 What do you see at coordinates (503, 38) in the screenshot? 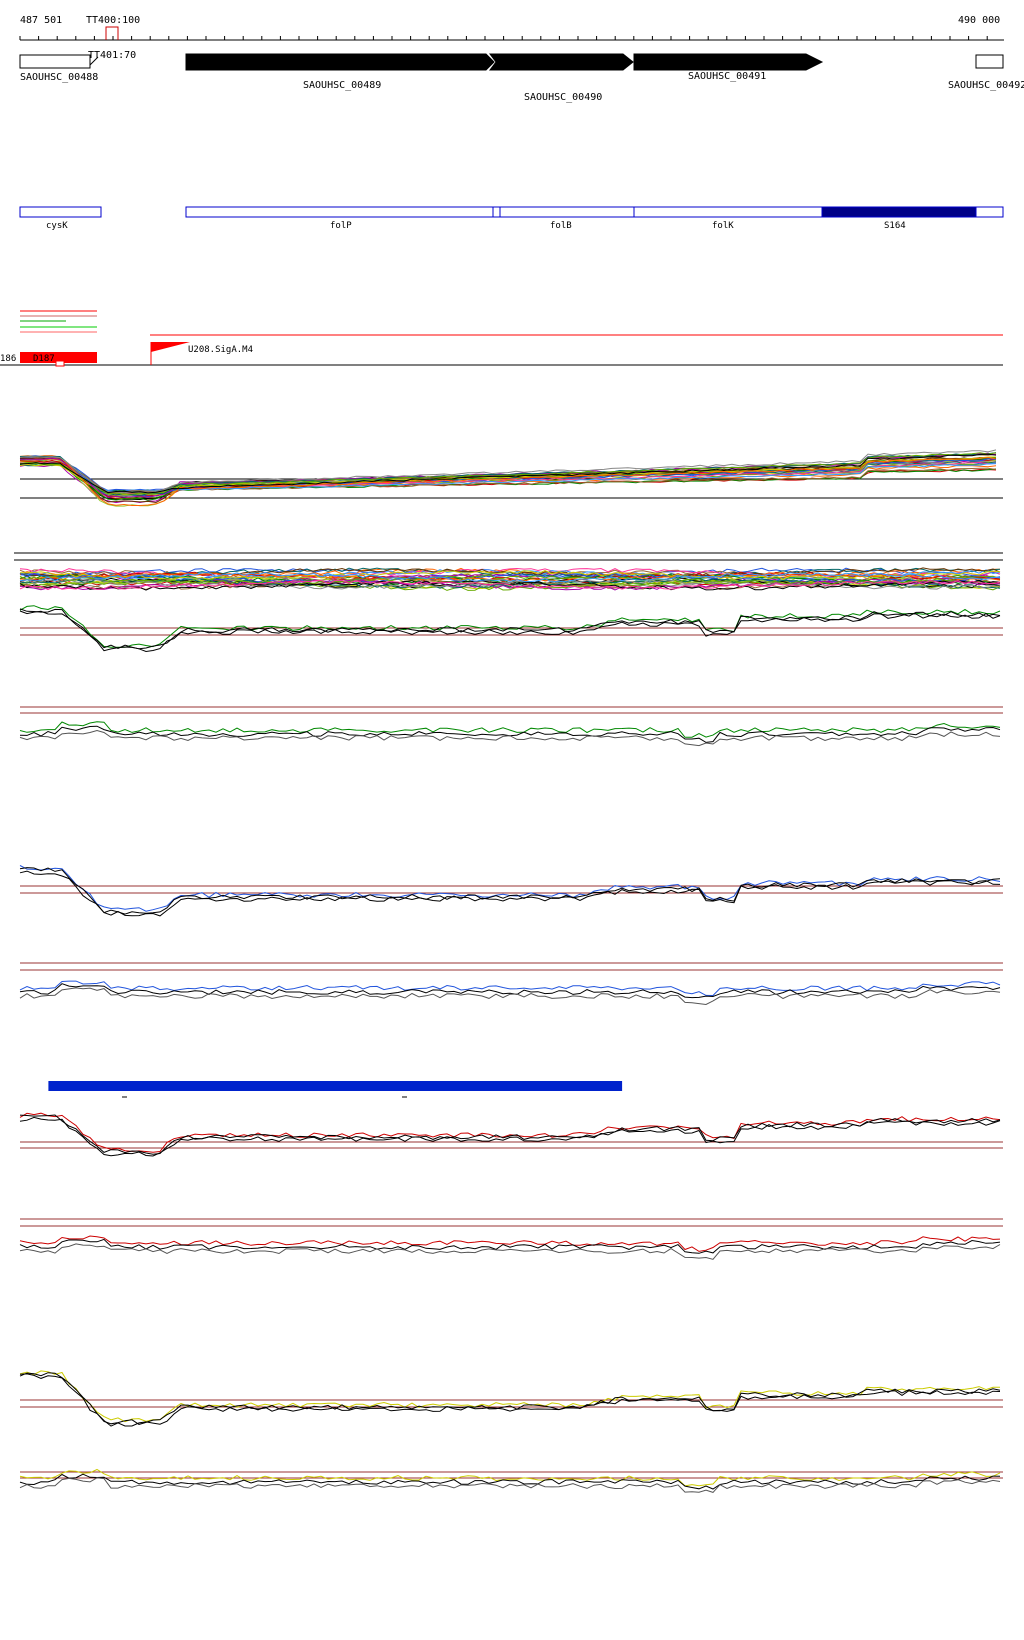
I see `ruler-ticks` at bounding box center [503, 38].